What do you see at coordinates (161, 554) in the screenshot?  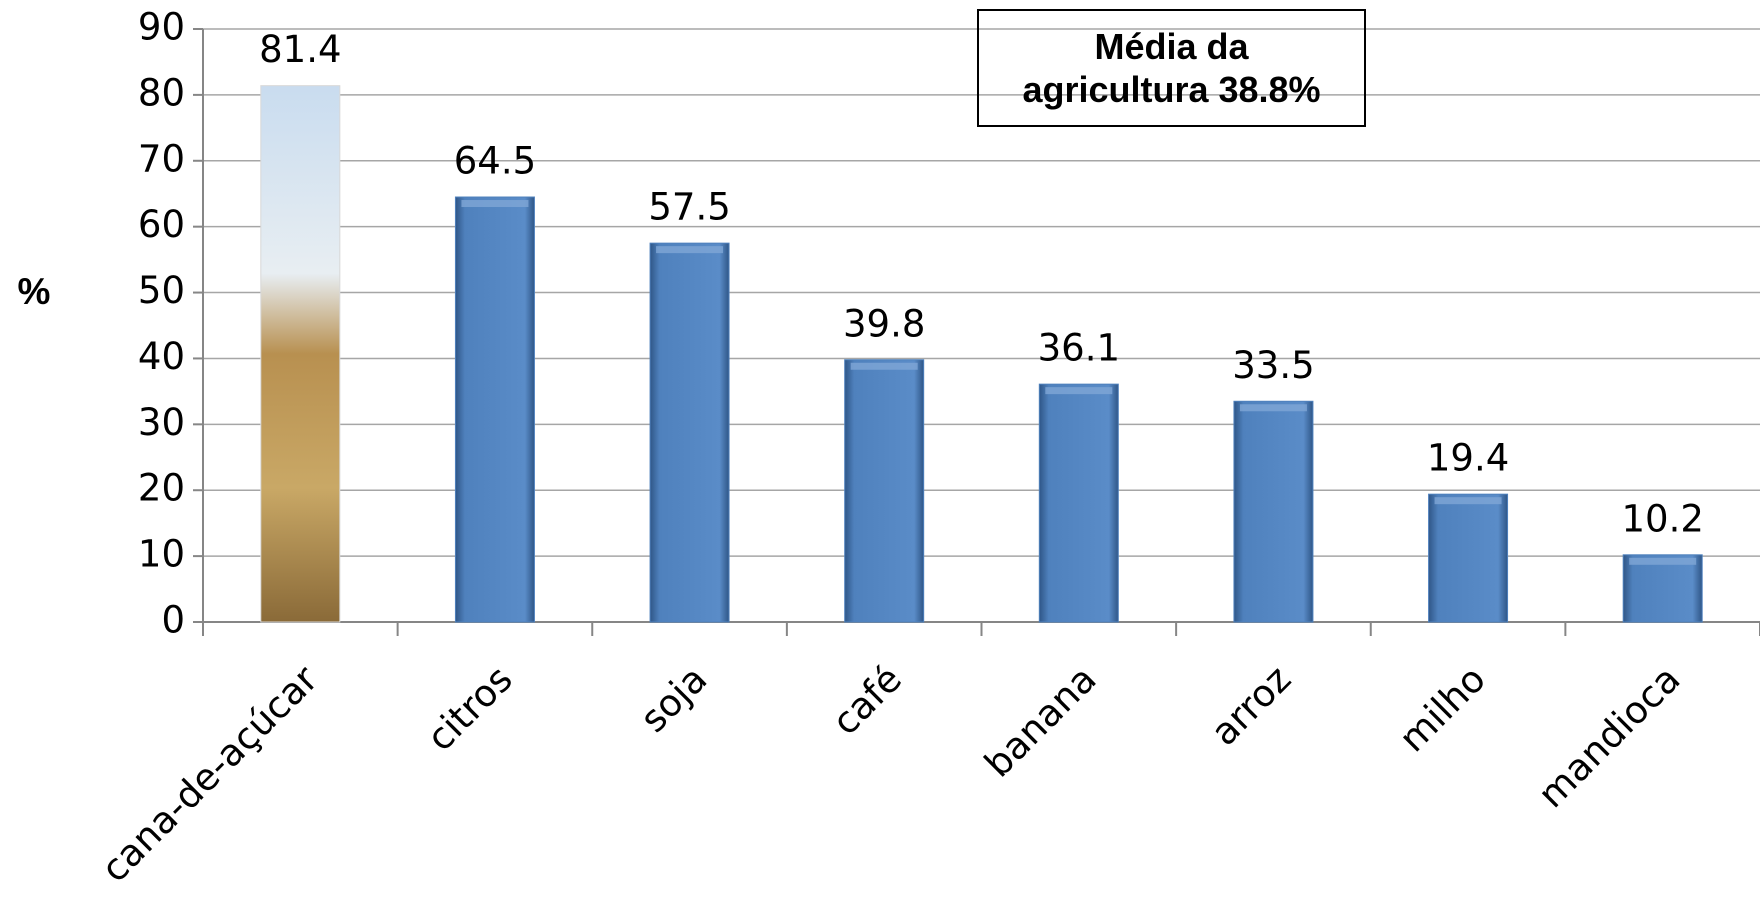 I see `y-tick-label: 10` at bounding box center [161, 554].